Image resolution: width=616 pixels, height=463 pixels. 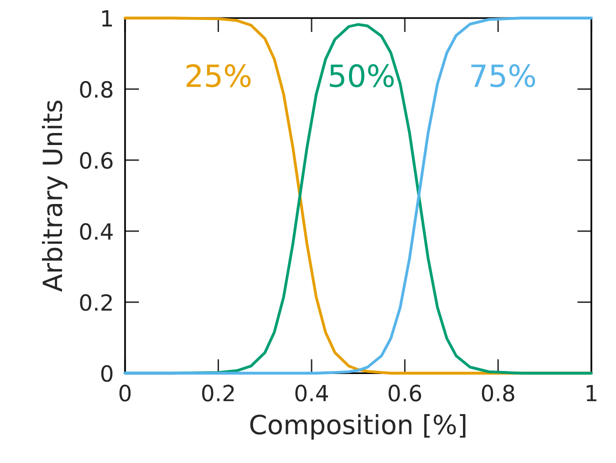 What do you see at coordinates (358, 427) in the screenshot?
I see `x-axis-title: Composition [%]` at bounding box center [358, 427].